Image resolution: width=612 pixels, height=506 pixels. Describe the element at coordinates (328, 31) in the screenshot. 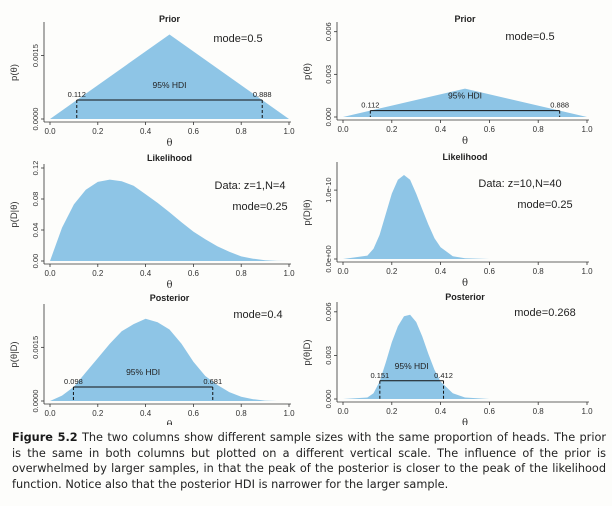

I see `y-tick-label: 0.006` at that location.